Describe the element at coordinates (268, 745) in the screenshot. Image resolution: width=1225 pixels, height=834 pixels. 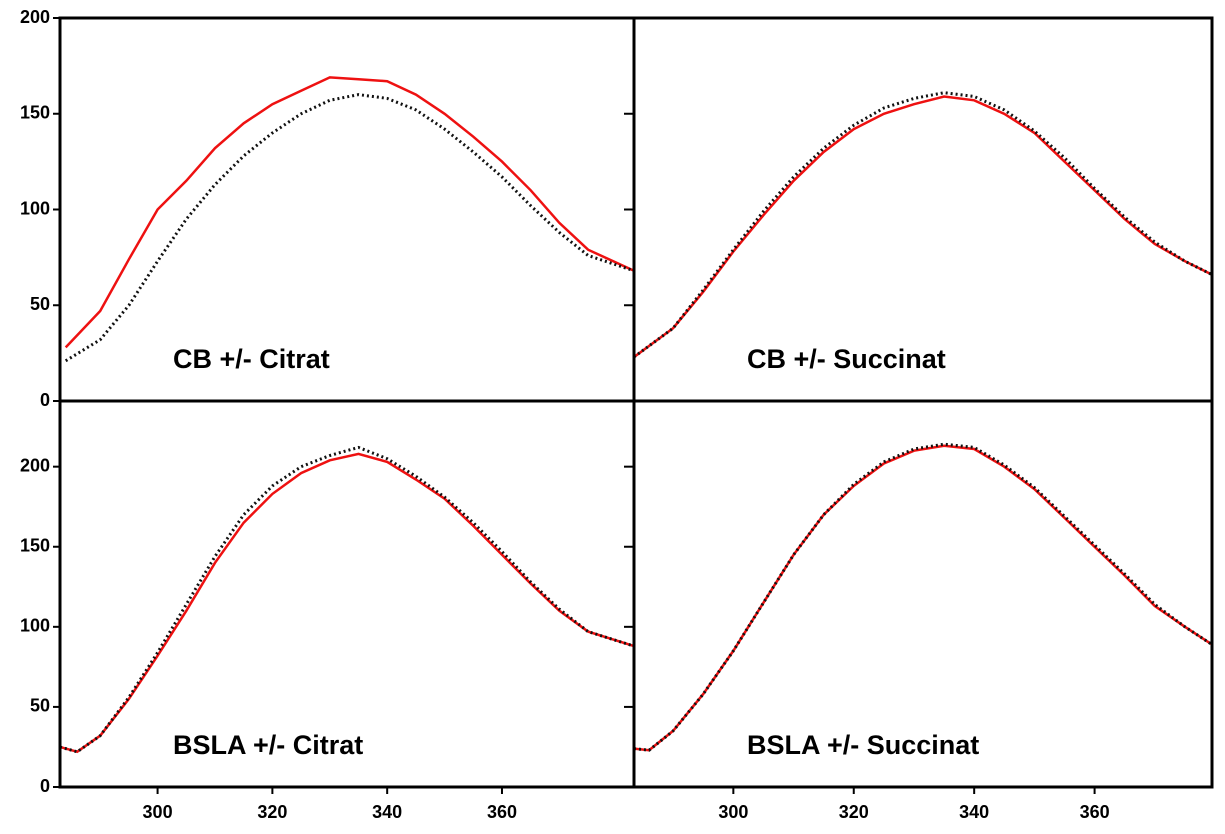
I see `annotation: BSLA +/- Citrat` at that location.